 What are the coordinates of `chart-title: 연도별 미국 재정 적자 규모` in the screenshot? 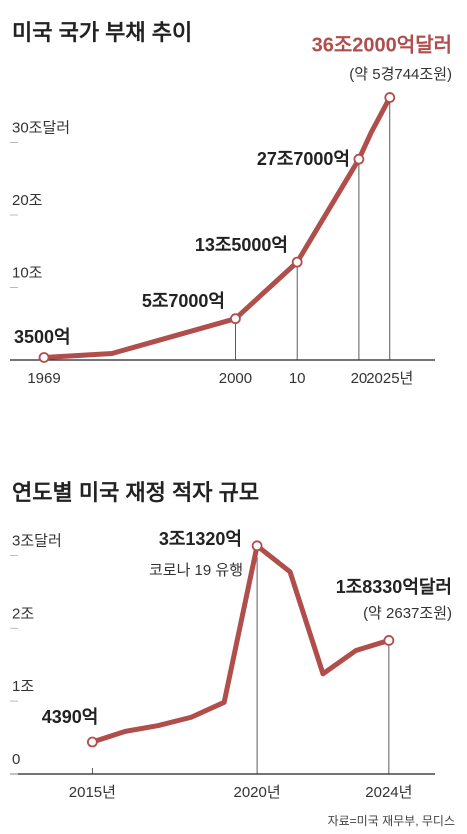 It's located at (135, 492).